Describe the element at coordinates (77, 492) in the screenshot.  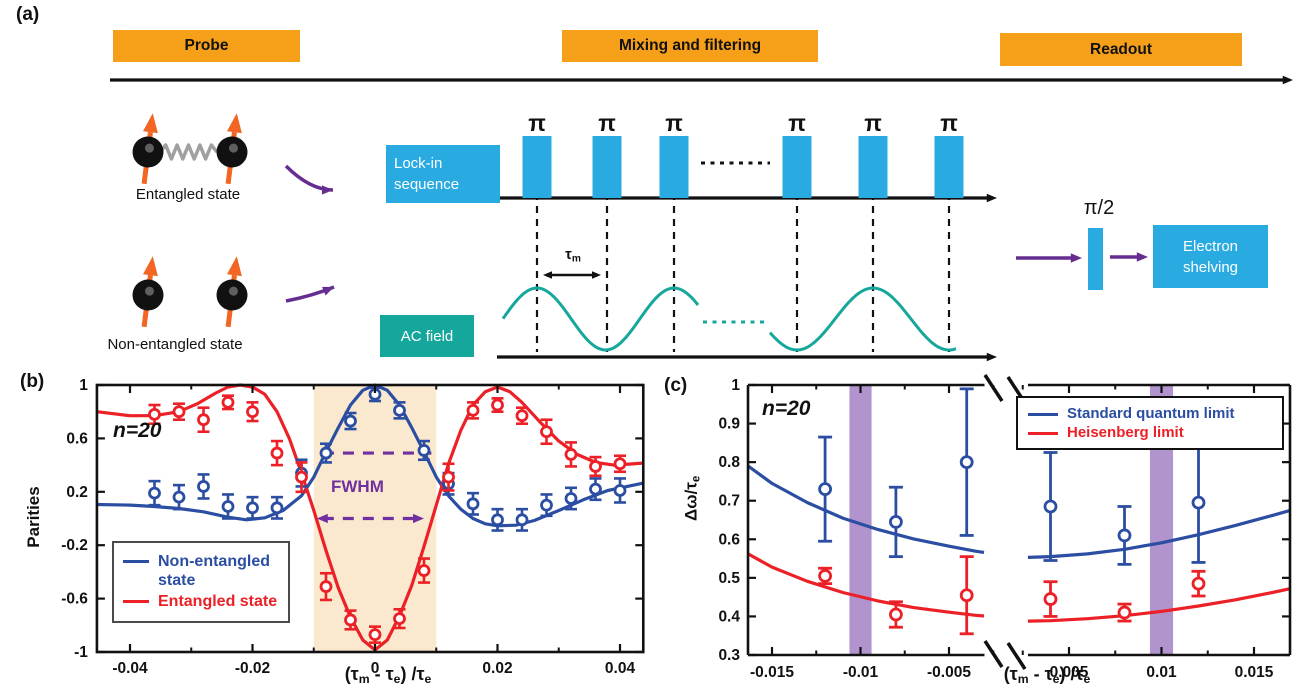
I see `y-tick-label: 0.2` at that location.